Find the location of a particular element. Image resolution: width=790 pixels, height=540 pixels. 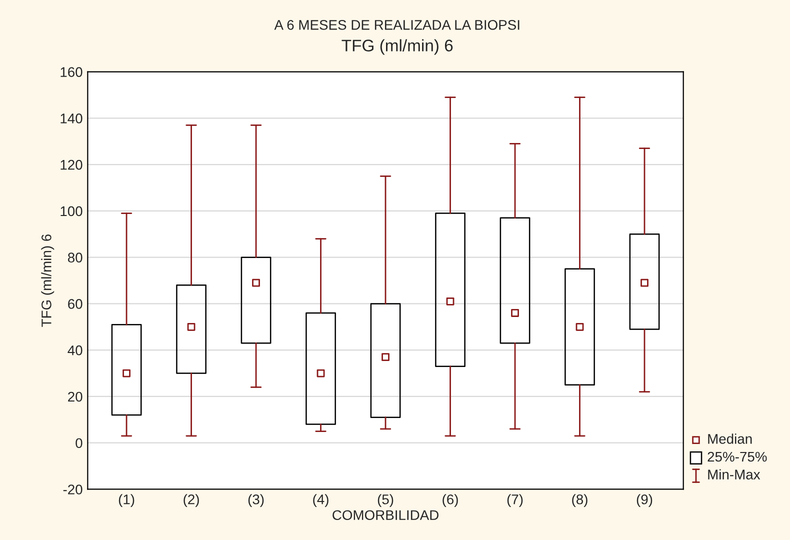

text: Min-Max is located at coordinates (734, 474).